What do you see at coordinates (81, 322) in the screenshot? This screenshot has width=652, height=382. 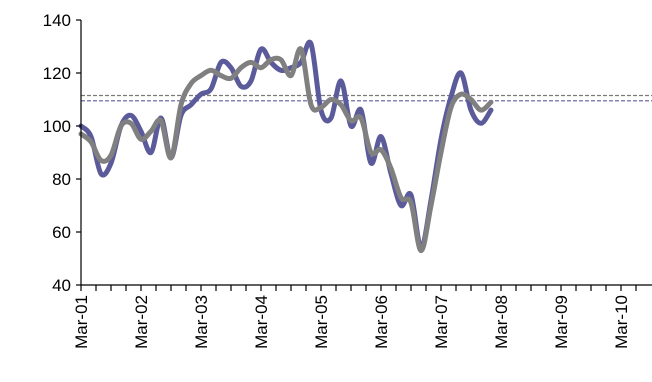 I see `x-tick-label: Mar-01` at bounding box center [81, 322].